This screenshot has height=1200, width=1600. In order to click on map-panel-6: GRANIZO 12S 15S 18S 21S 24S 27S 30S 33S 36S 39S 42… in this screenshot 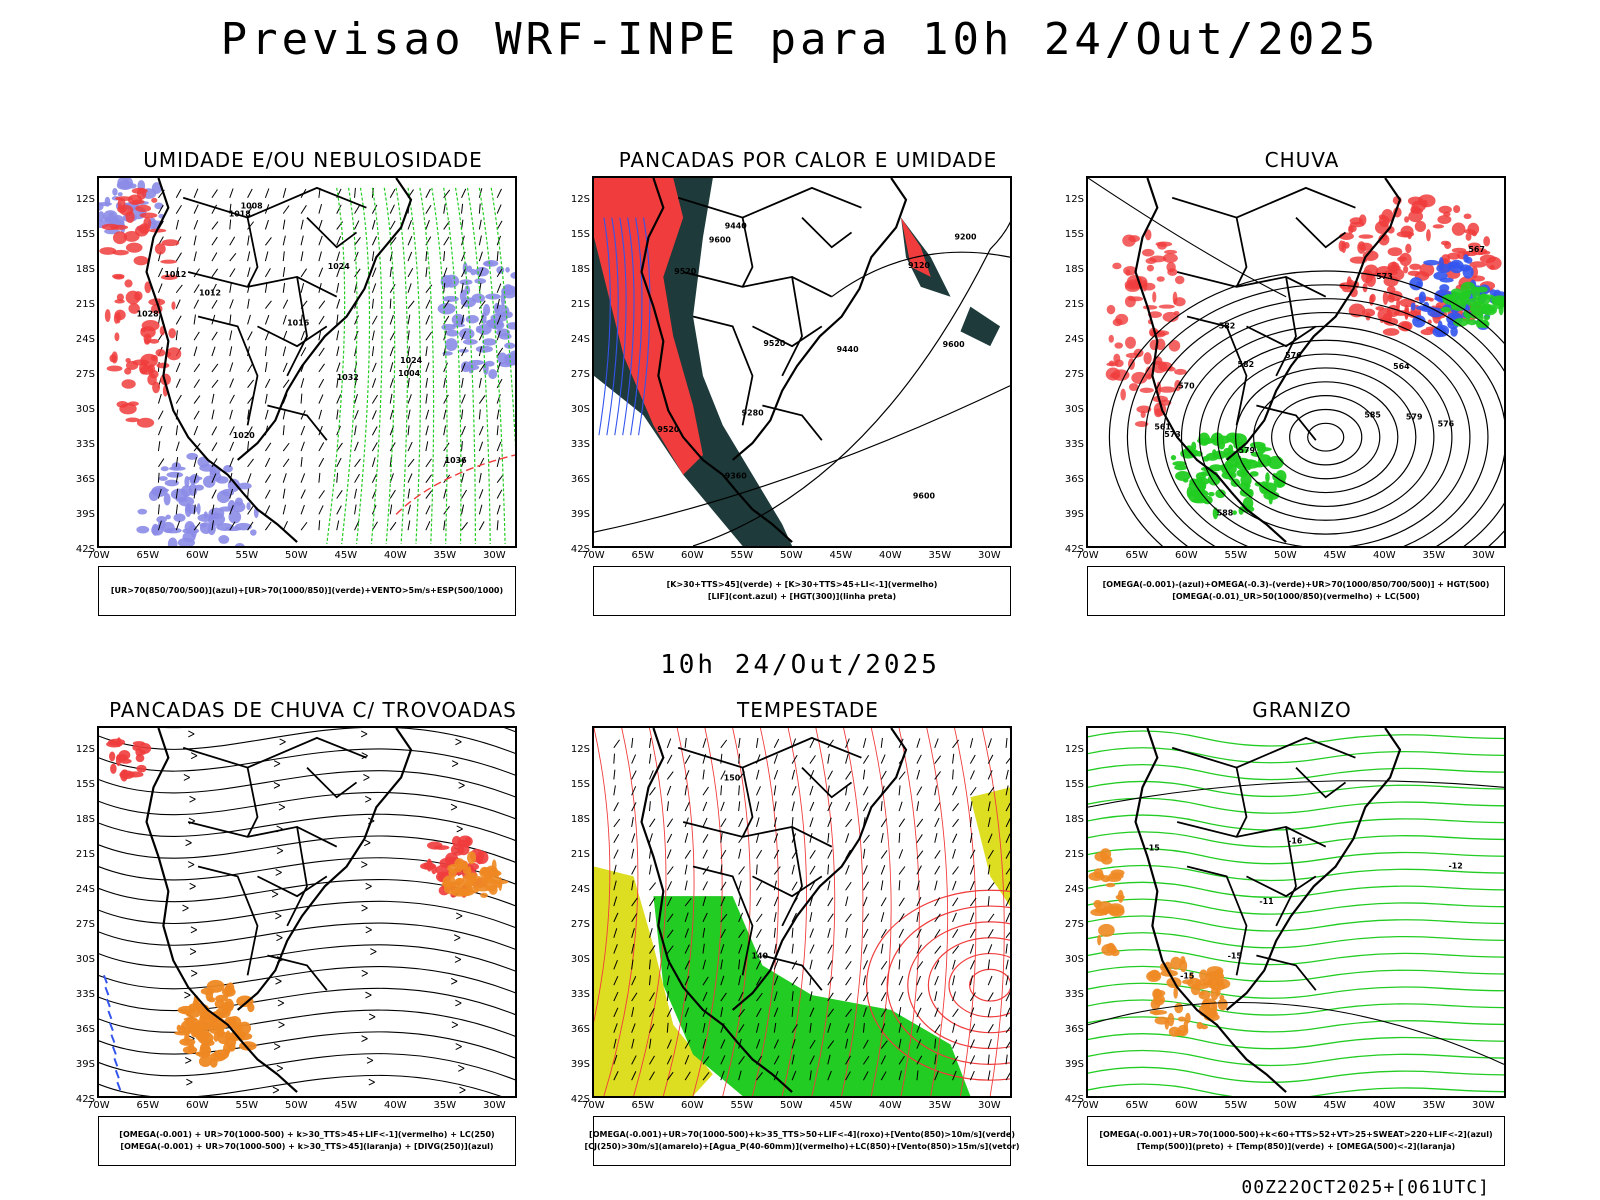, I will do `click(1302, 938)`.